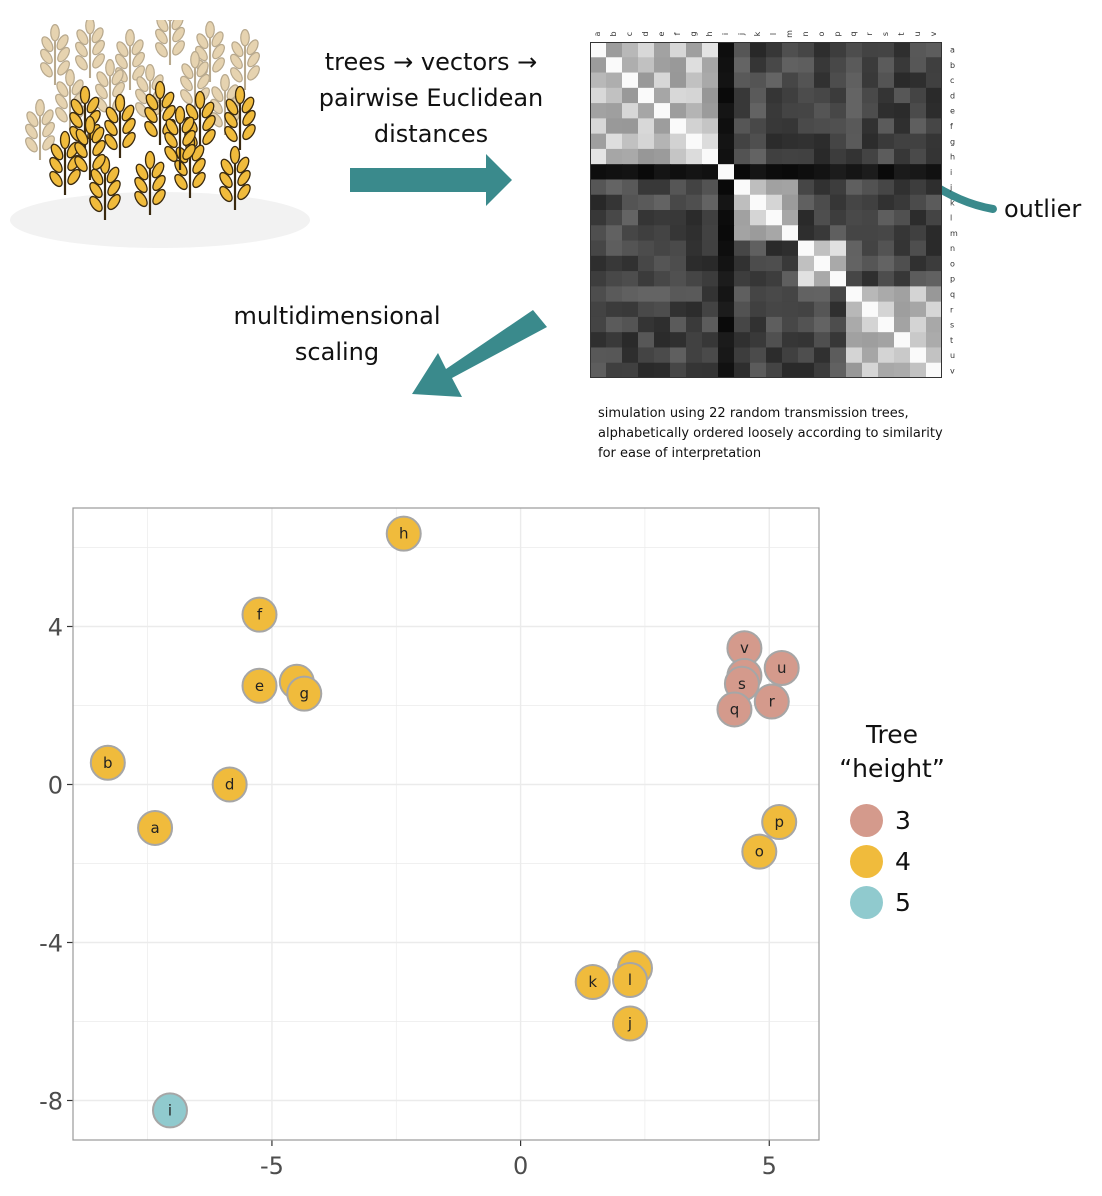 Image resolution: width=1102 pixels, height=1196 pixels. What do you see at coordinates (55, 786) in the screenshot?
I see `y-tick-label: 0` at bounding box center [55, 786].